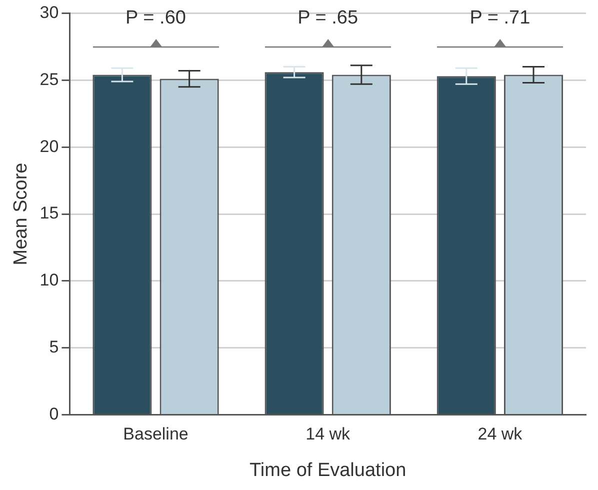 The height and width of the screenshot is (490, 598). What do you see at coordinates (500, 434) in the screenshot?
I see `x-tick-label: 24 wk` at bounding box center [500, 434].